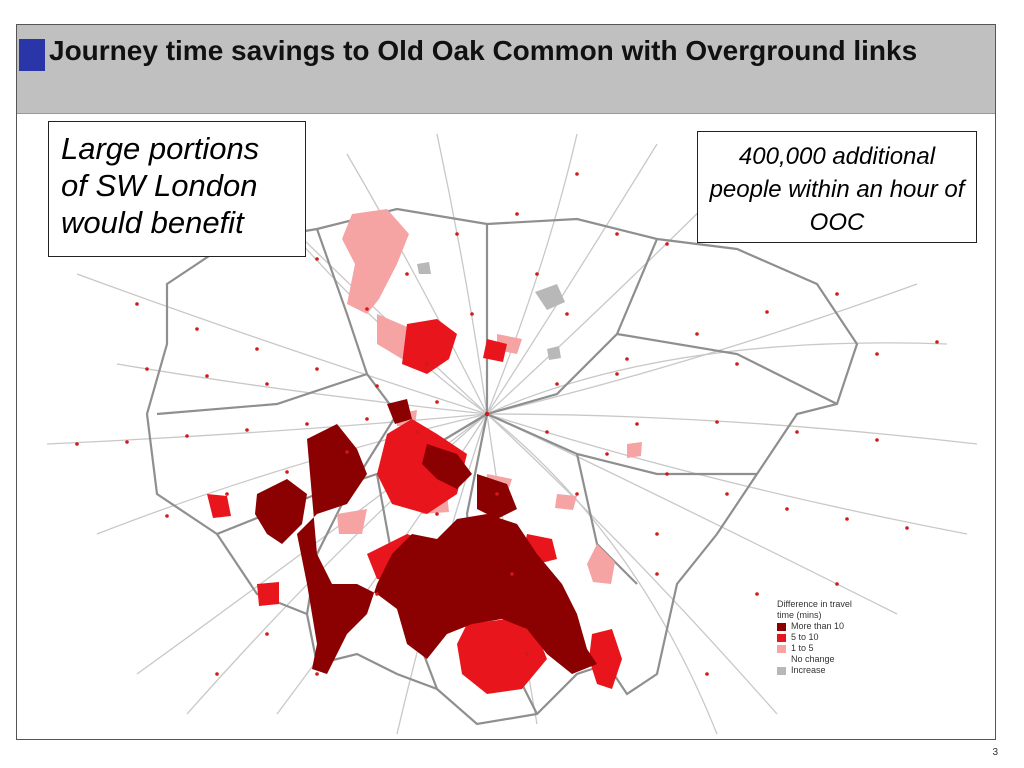 Image resolution: width=1024 pixels, height=768 pixels. Describe the element at coordinates (995, 752) in the screenshot. I see `page-number: 3` at that location.